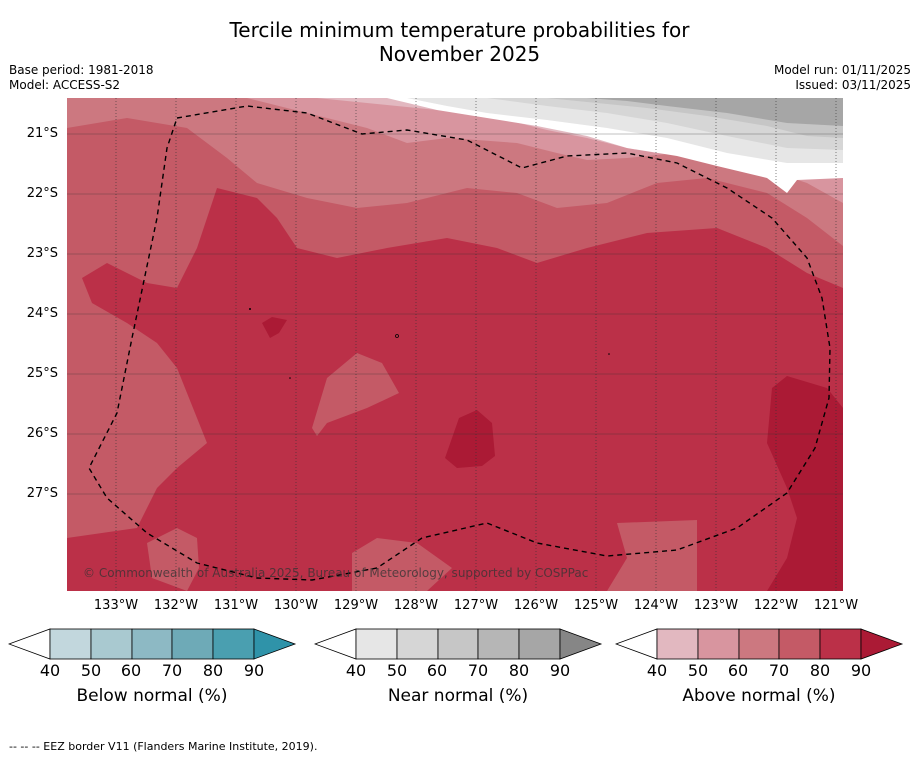 The width and height of the screenshot is (919, 758). Describe the element at coordinates (173, 559) in the screenshot. I see `contour-70-80-sw-blob` at that location.